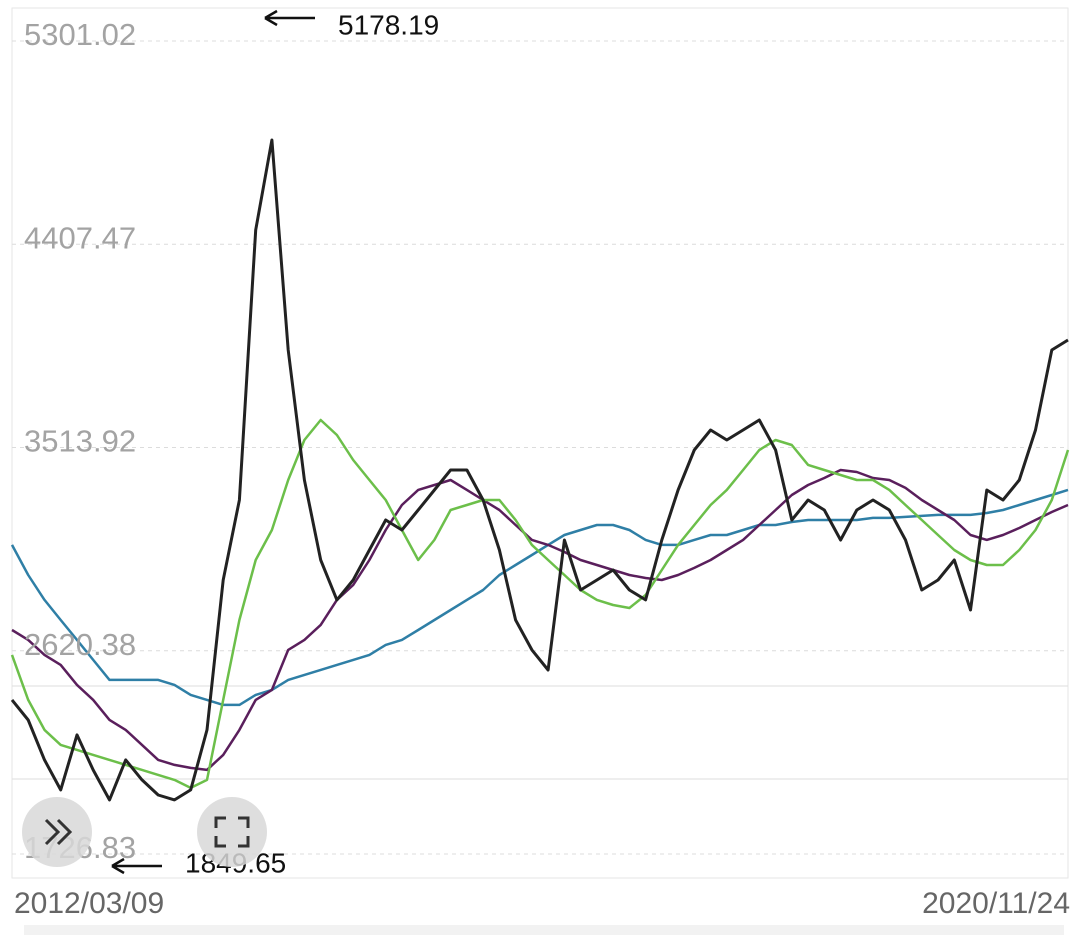 The width and height of the screenshot is (1080, 935). What do you see at coordinates (544, 930) in the screenshot?
I see `bottom-strip` at bounding box center [544, 930].